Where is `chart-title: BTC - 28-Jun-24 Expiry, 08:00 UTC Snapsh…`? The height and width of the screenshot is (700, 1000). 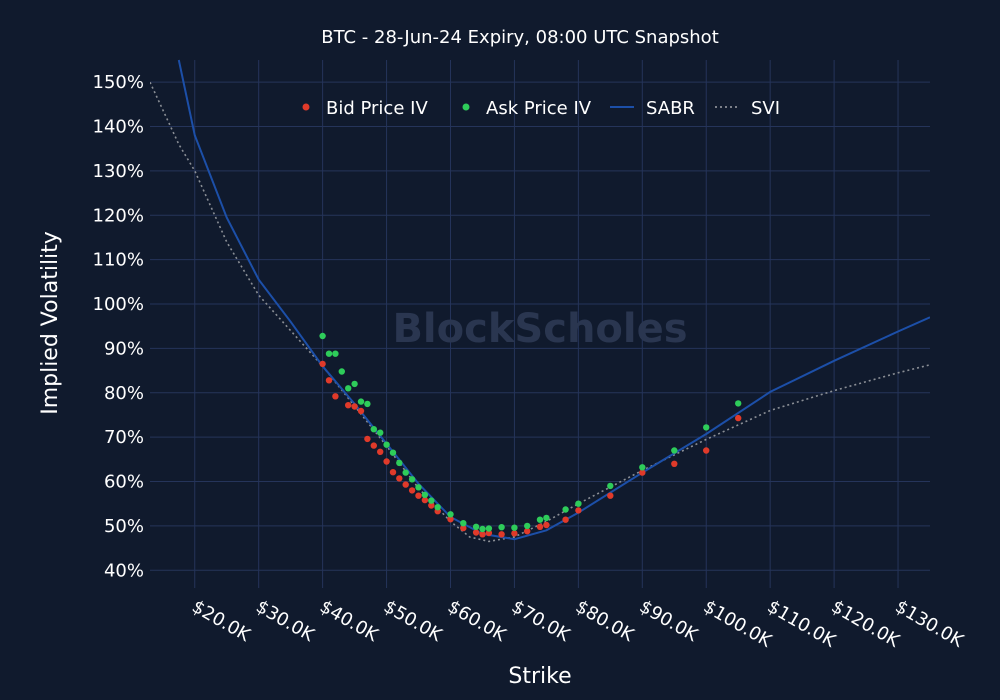 chart-title: BTC - 28-Jun-24 Expiry, 08:00 UTC Snapsh… is located at coordinates (520, 37).